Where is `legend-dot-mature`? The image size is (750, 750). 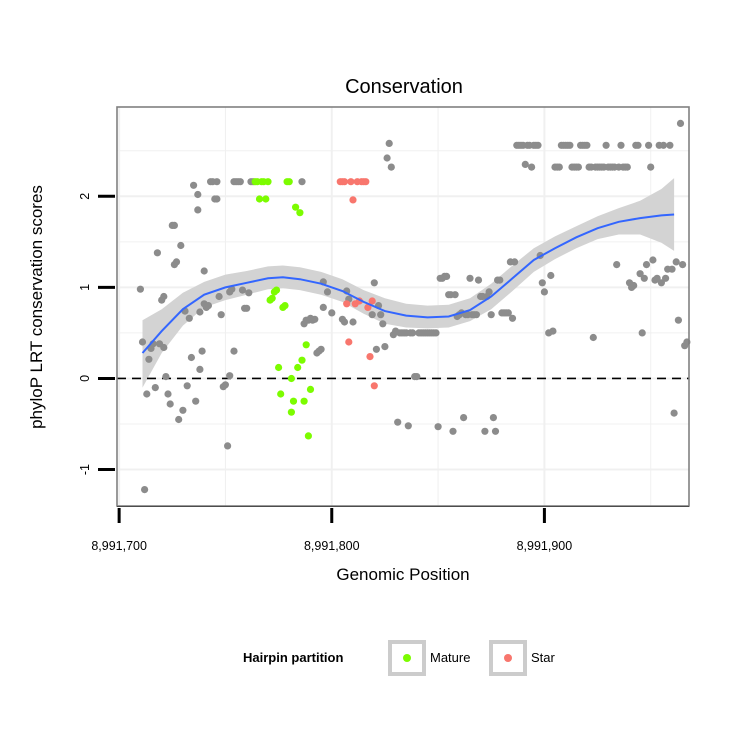 legend-dot-mature is located at coordinates (407, 658).